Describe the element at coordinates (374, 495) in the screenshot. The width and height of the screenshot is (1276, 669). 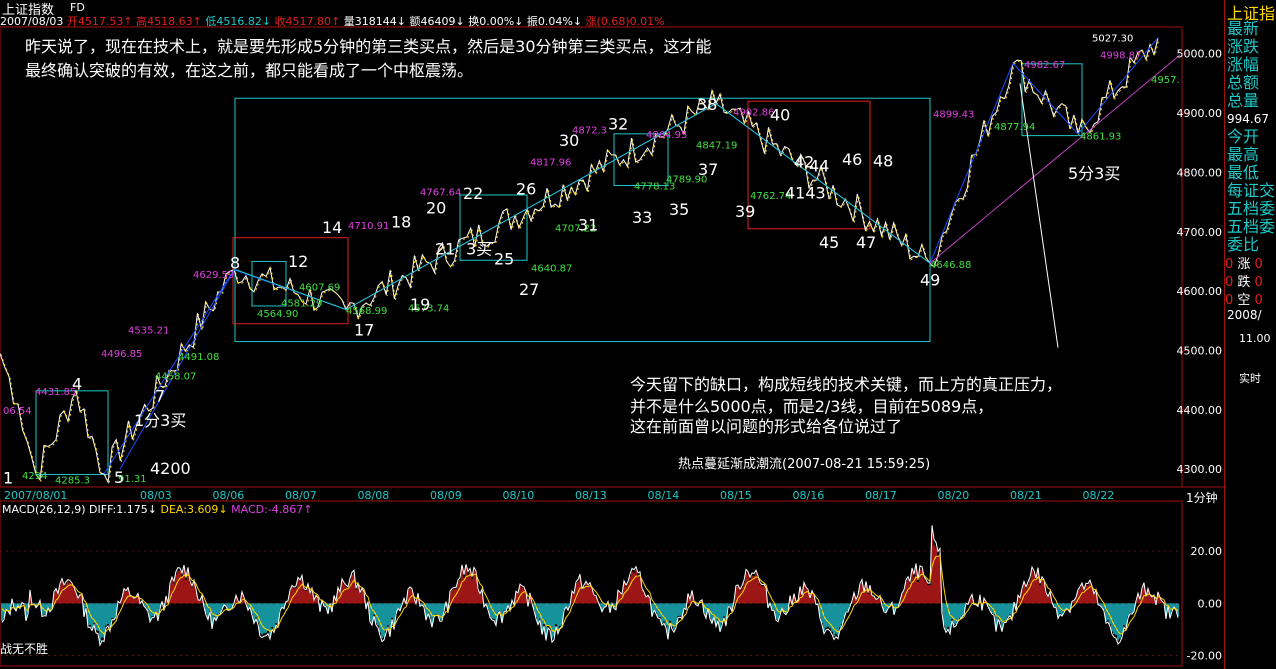
I see `x-tick-label: 08/08` at that location.